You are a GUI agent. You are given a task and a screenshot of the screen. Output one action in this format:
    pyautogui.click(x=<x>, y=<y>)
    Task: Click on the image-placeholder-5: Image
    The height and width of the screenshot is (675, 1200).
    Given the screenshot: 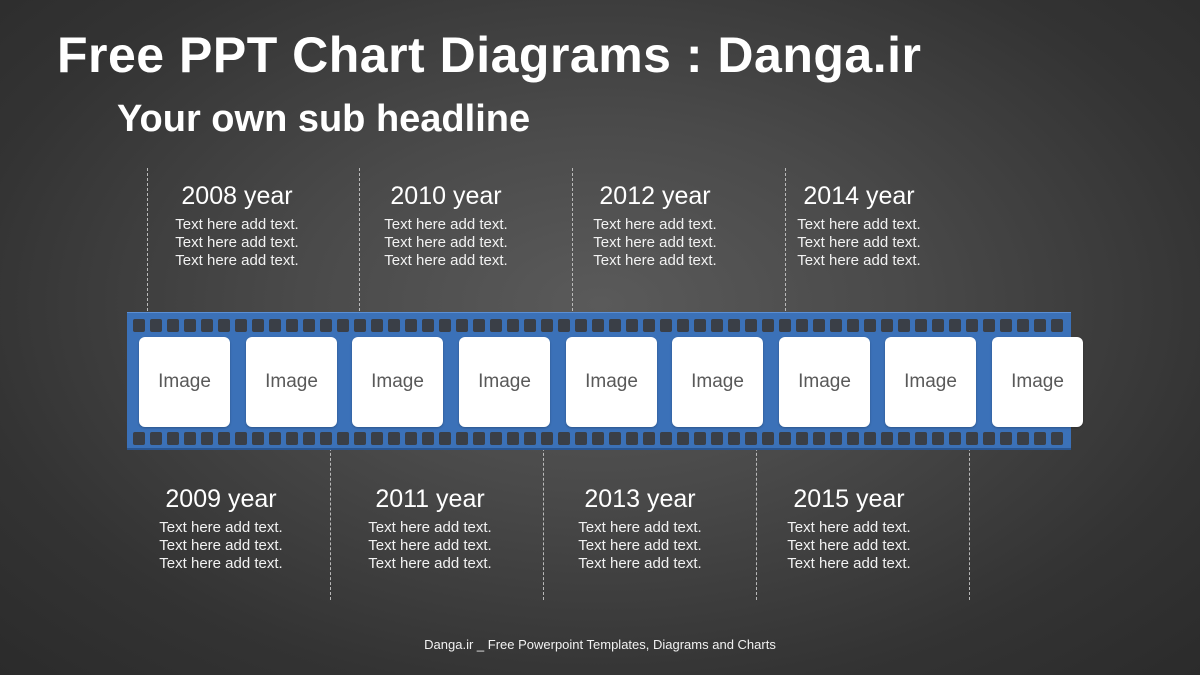 What is the action you would take?
    pyautogui.click(x=611, y=382)
    